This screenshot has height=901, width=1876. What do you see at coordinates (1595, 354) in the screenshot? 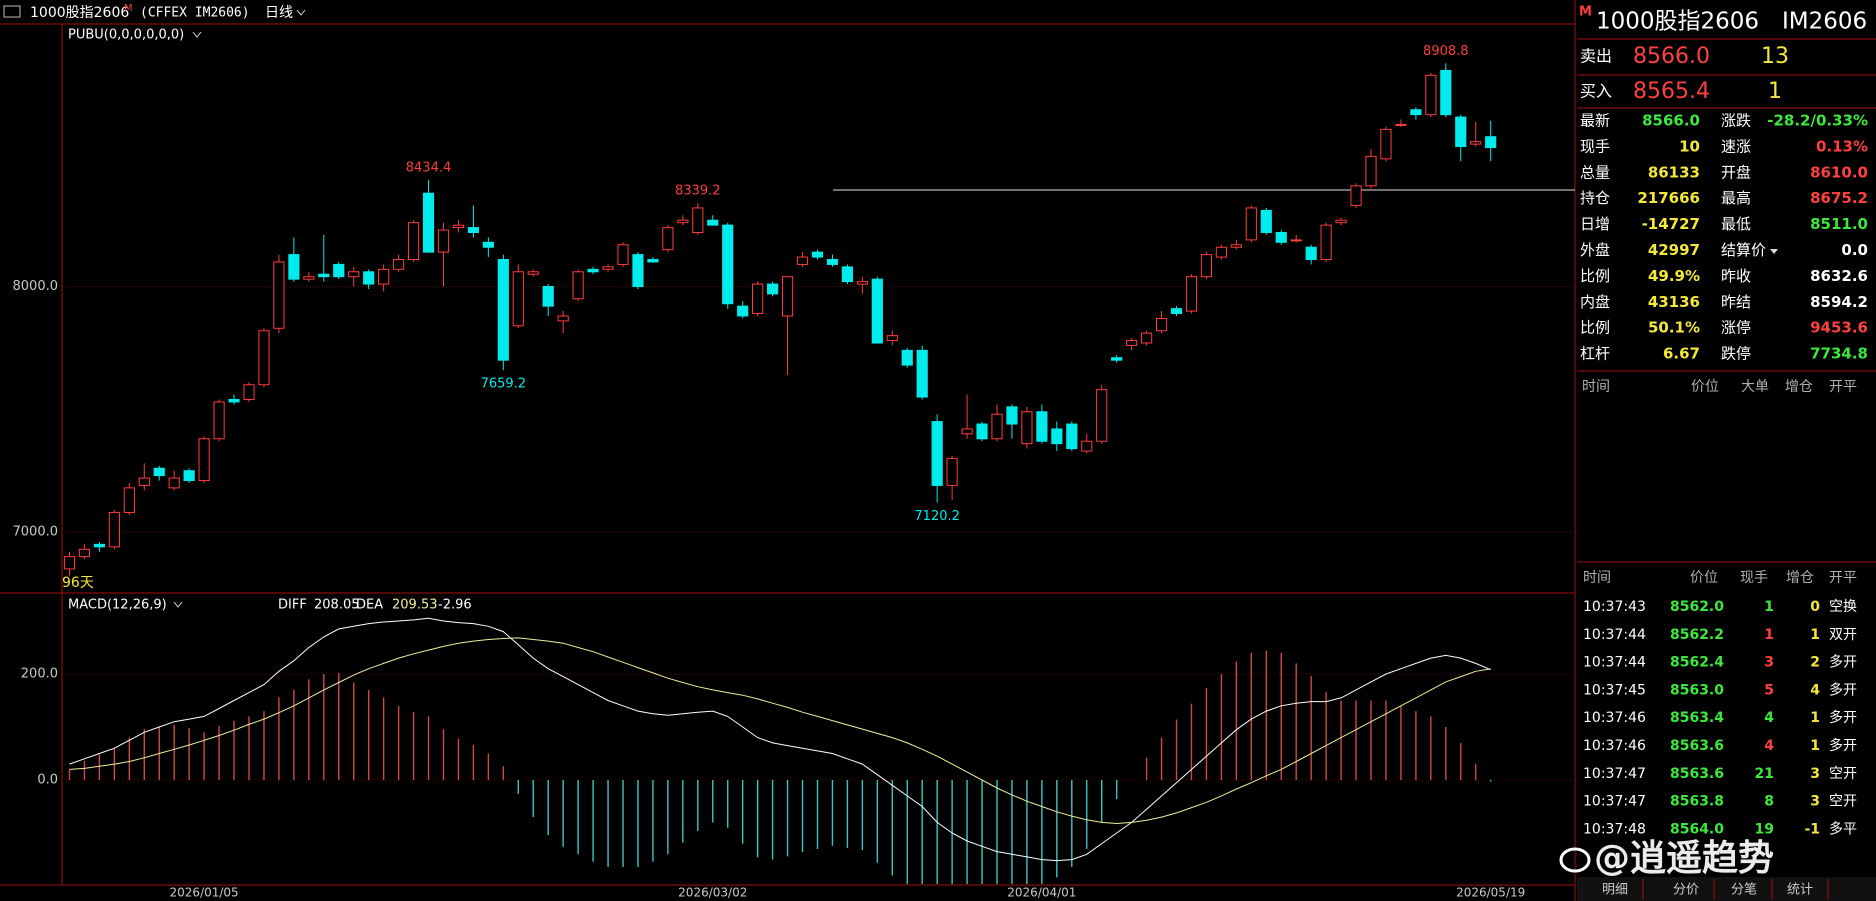
I see `stat-label: 杠杆` at bounding box center [1595, 354].